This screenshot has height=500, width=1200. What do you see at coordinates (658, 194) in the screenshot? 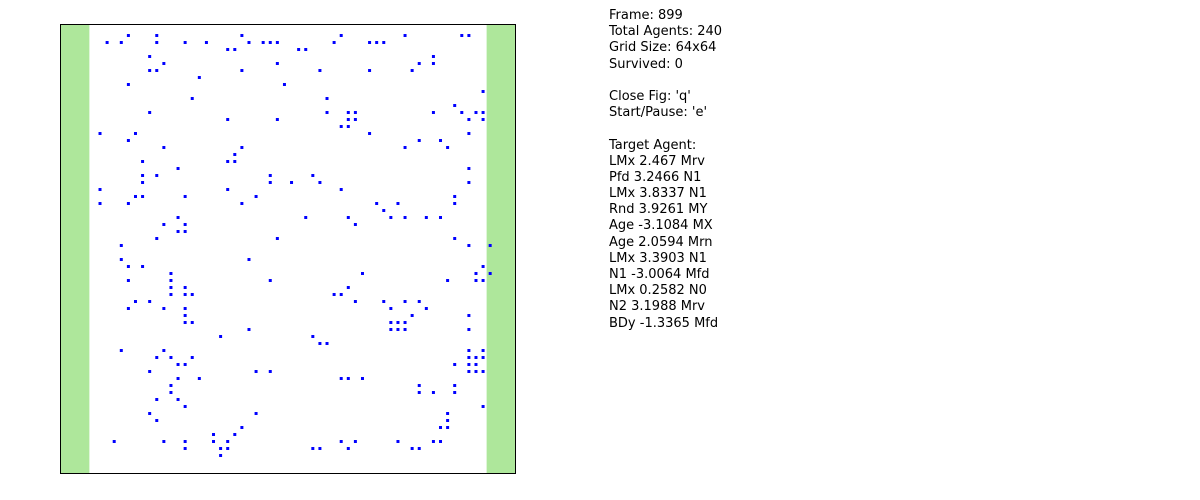
I see `genome-line: LMx 3.8337 N1` at bounding box center [658, 194].